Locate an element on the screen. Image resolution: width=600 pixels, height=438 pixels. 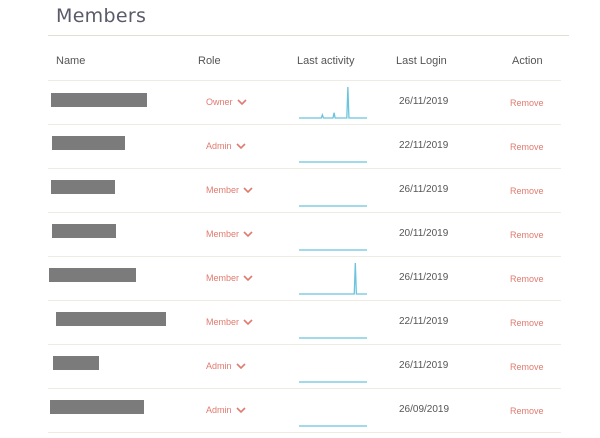
last-login-date: 26/09/2019 is located at coordinates (424, 409).